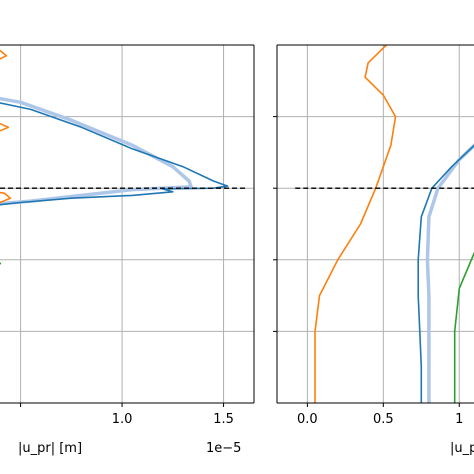 This screenshot has width=474, height=474. I want to click on x-tick-label: 0.0, so click(307, 419).